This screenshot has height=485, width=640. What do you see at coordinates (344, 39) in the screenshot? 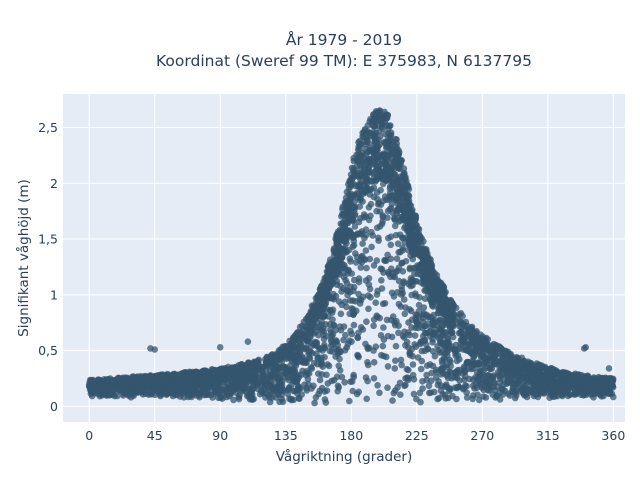
I see `chart-title-line1: År 1979 - 2019` at bounding box center [344, 39].